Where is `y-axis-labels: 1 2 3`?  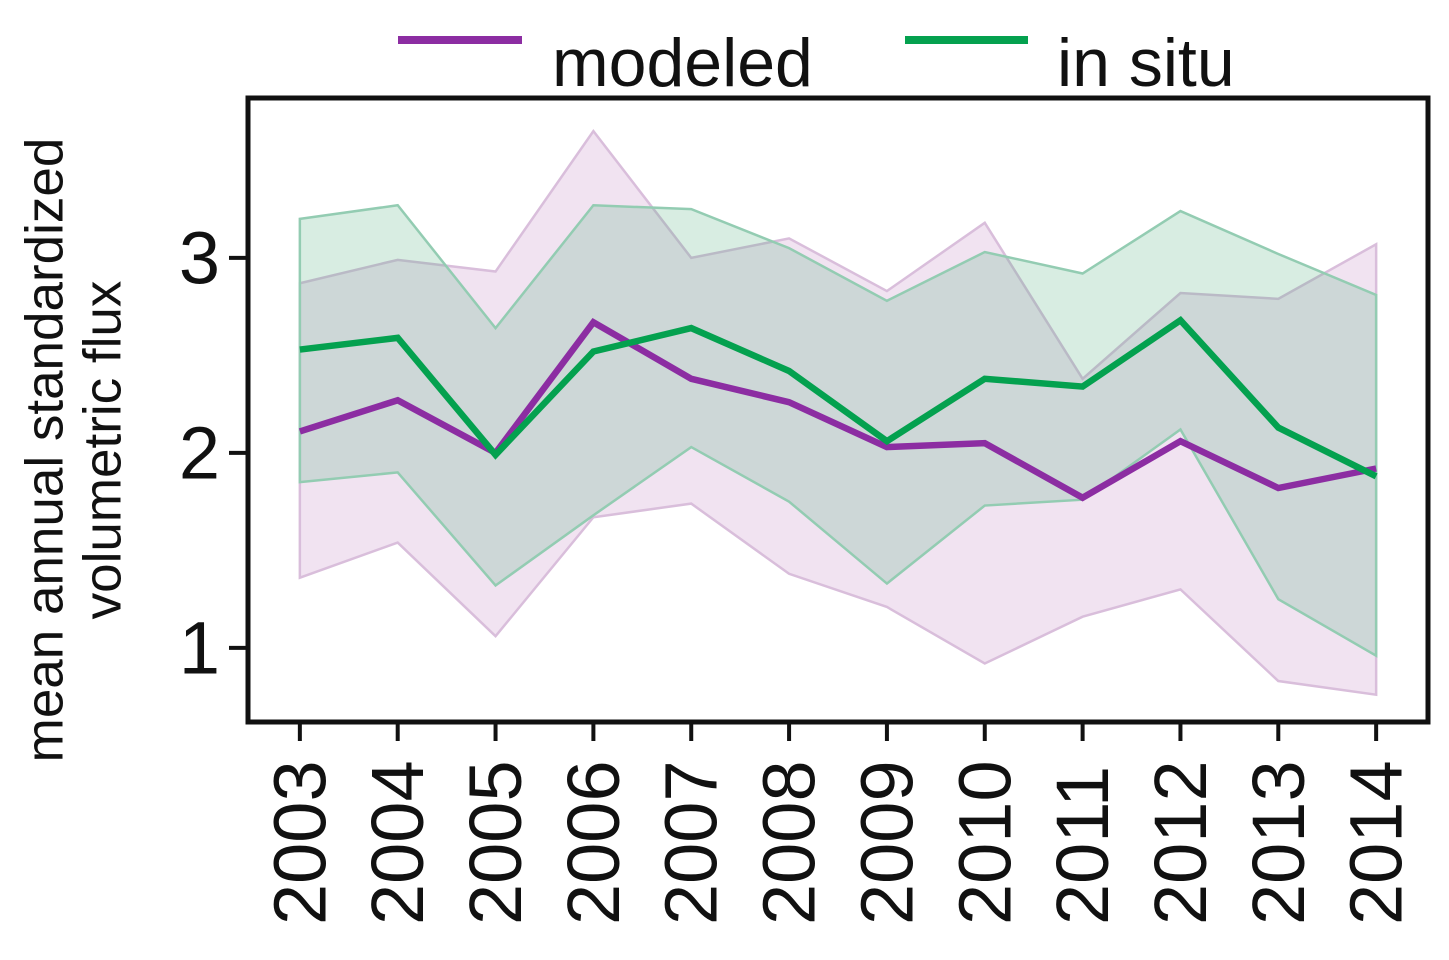
y-axis-labels: 1 2 3 is located at coordinates (199, 452).